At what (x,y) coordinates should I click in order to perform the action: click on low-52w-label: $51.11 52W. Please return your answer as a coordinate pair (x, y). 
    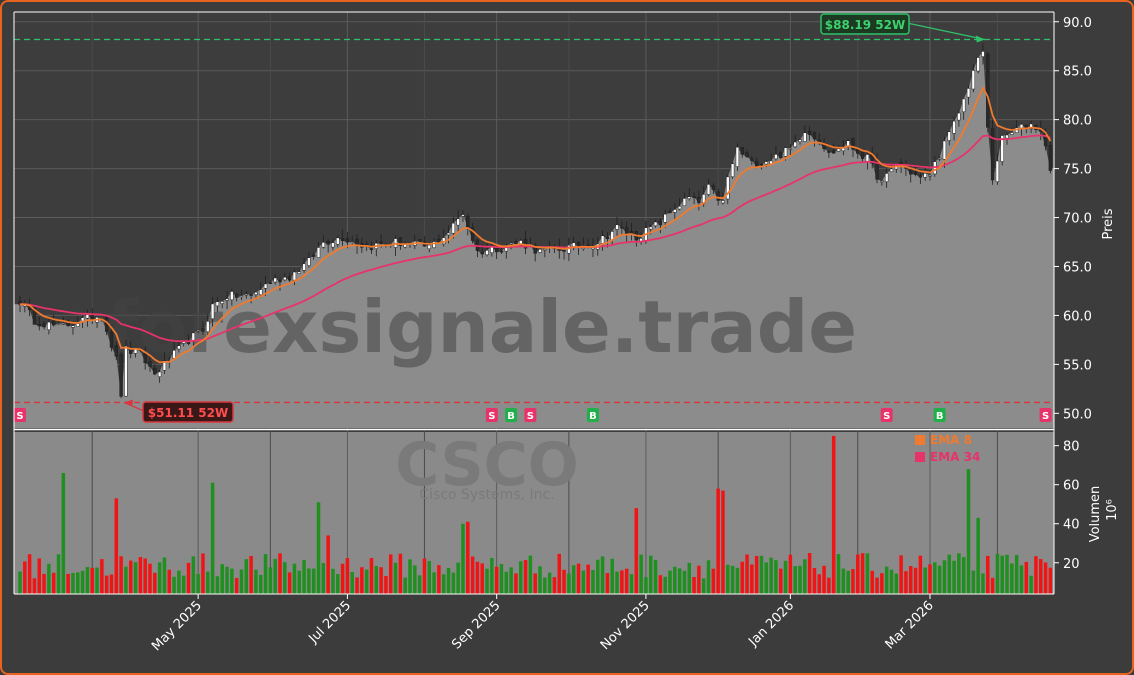
    Looking at the image, I should click on (188, 413).